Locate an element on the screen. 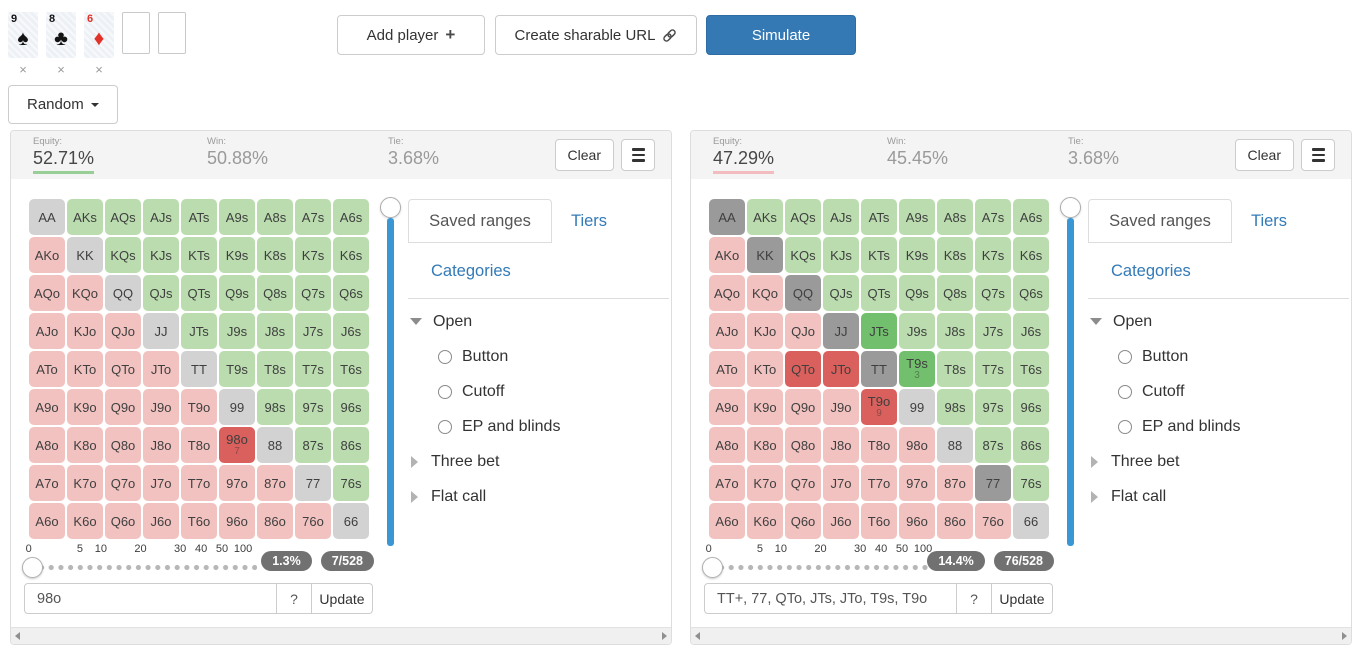 Image resolution: width=1355 pixels, height=652 pixels. grid-cell-Q8s: Q8s is located at coordinates (955, 293).